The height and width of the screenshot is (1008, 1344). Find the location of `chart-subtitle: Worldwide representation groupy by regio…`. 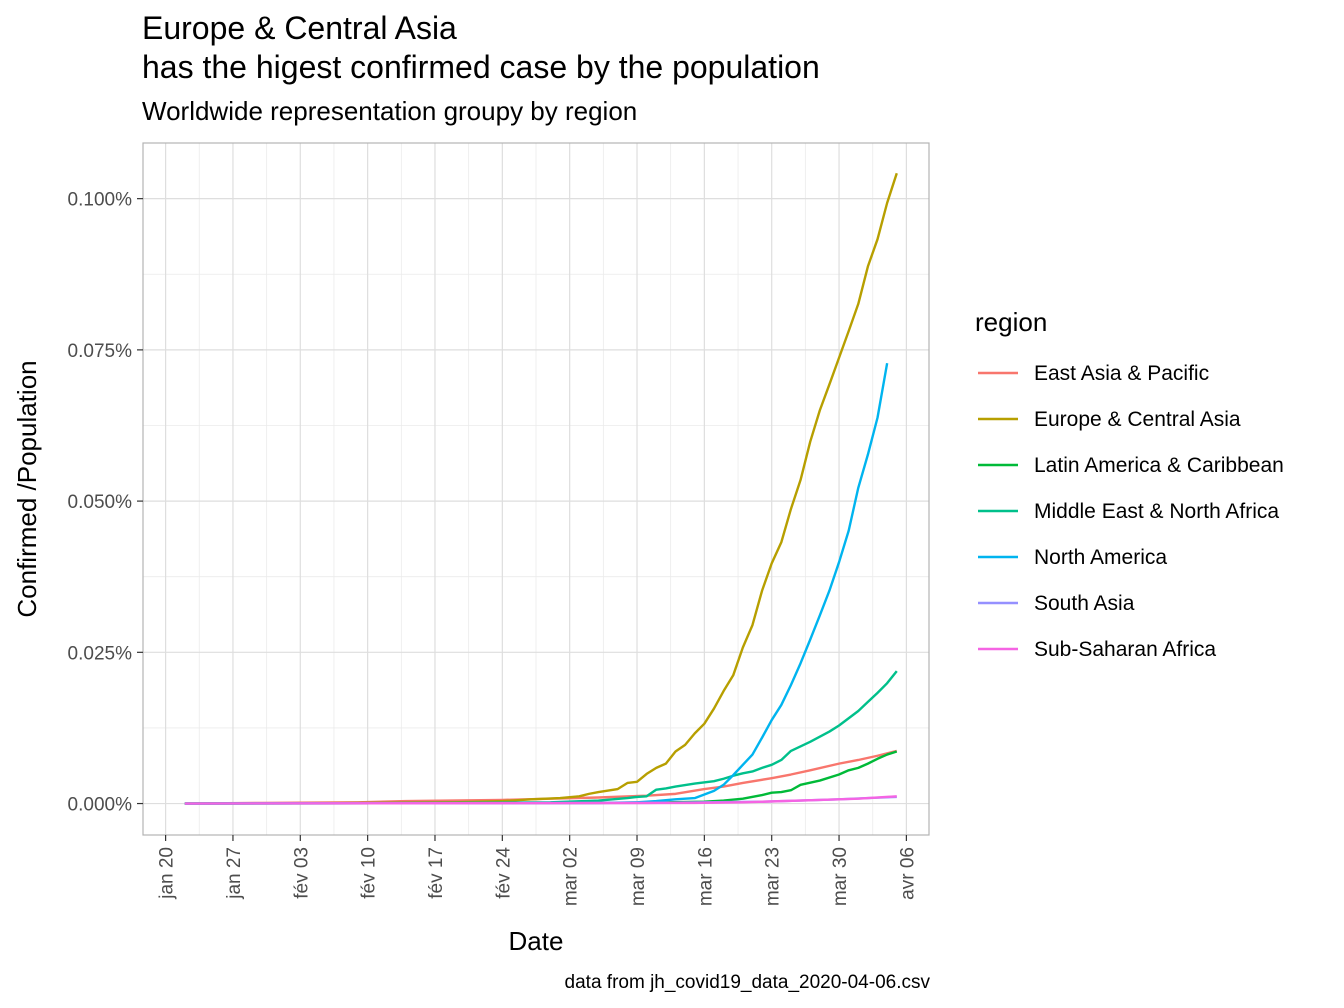

chart-subtitle: Worldwide representation groupy by regio… is located at coordinates (389, 111).